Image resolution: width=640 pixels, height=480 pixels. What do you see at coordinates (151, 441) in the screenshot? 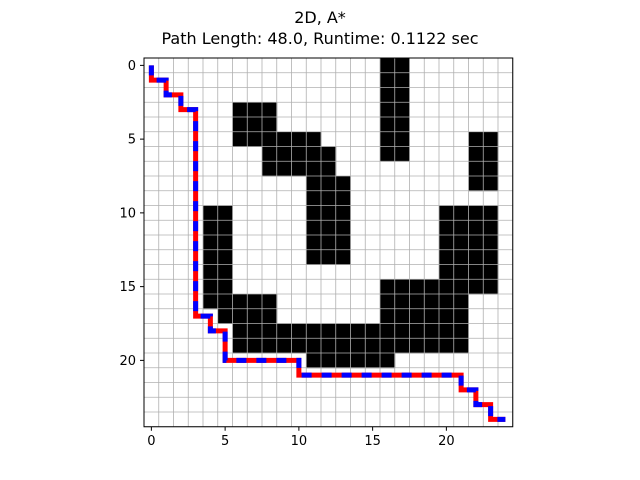
I see `x-tick-label: 0` at bounding box center [151, 441].